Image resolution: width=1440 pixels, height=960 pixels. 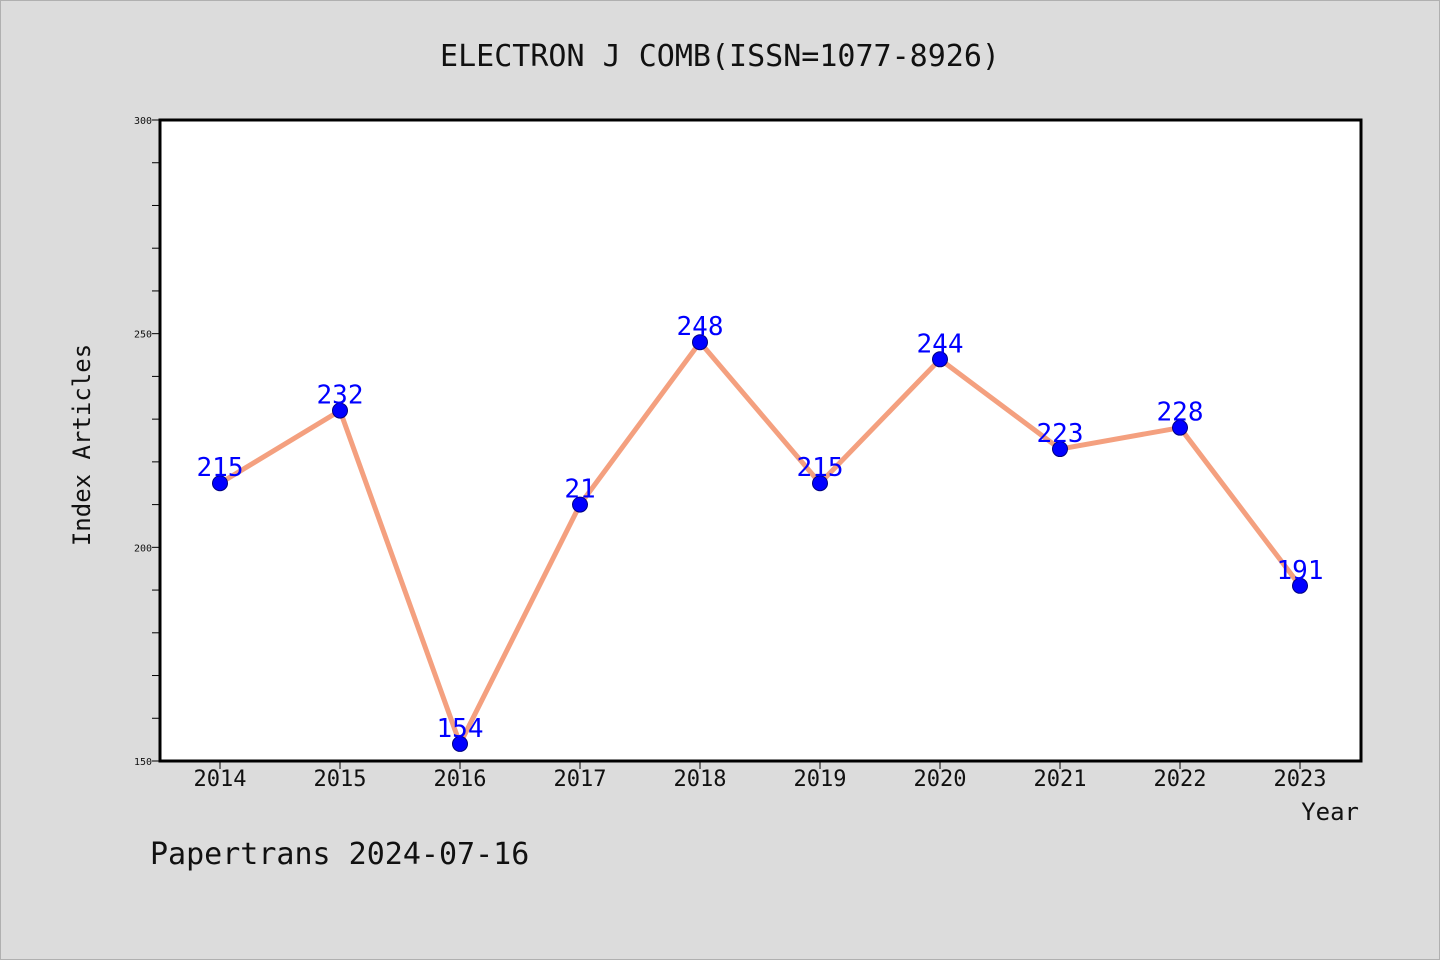 What do you see at coordinates (220, 779) in the screenshot?
I see `x-tick-label: 2014` at bounding box center [220, 779].